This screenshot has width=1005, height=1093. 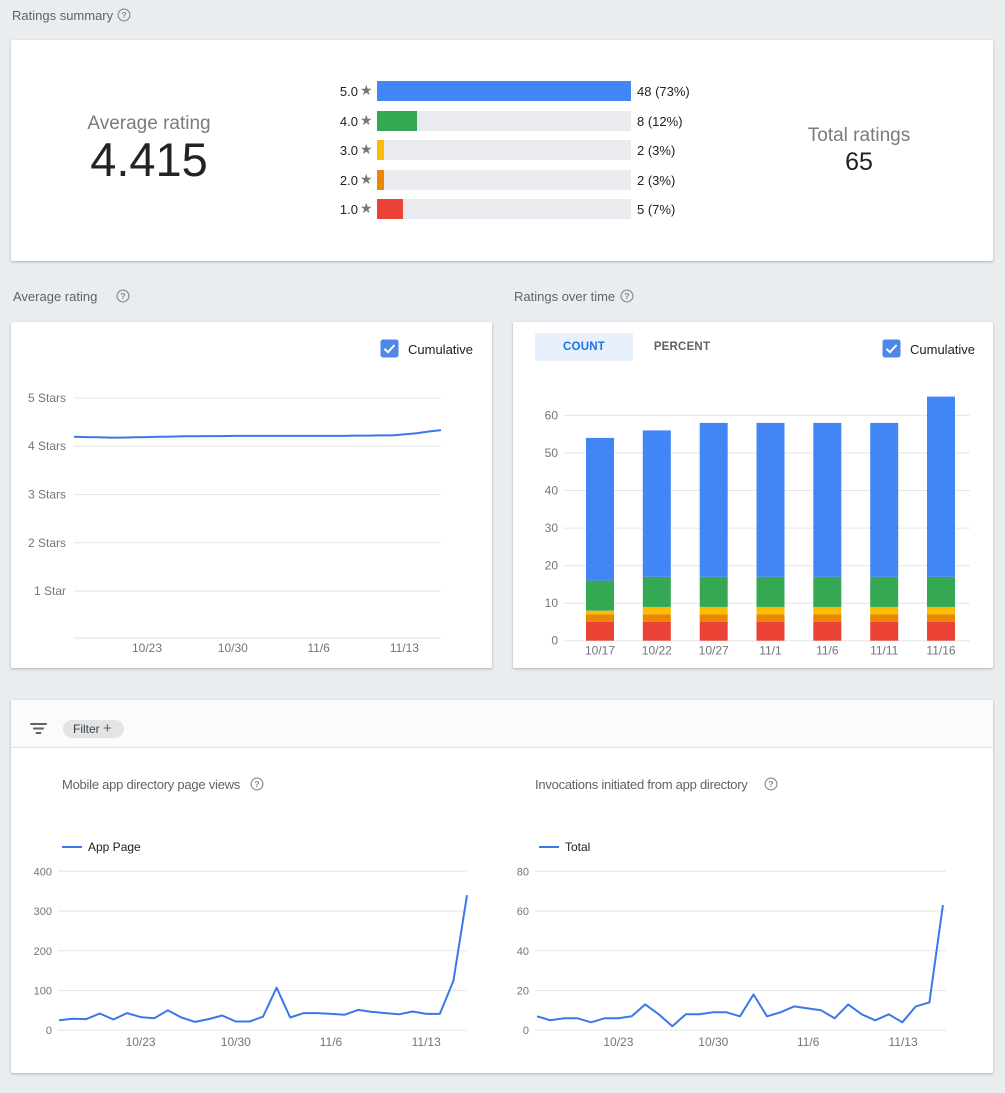 I want to click on svg-text: 1 Star, so click(x=50, y=591).